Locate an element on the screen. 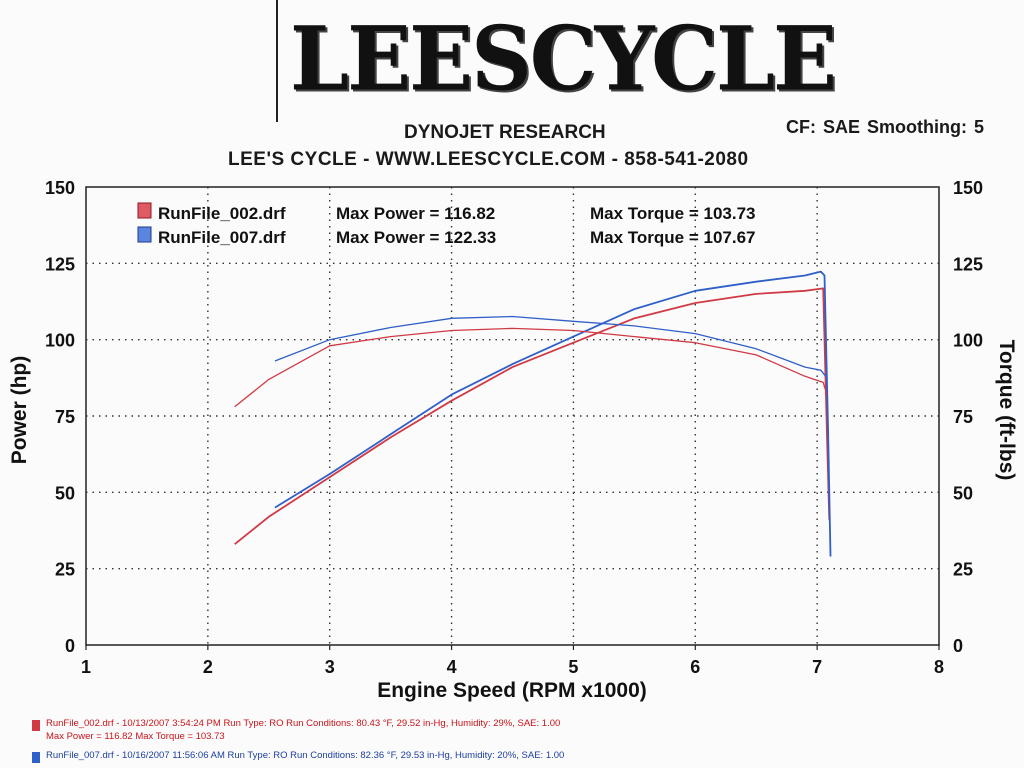 This screenshot has width=1024, height=768. y-tick-label: 25 is located at coordinates (65, 570).